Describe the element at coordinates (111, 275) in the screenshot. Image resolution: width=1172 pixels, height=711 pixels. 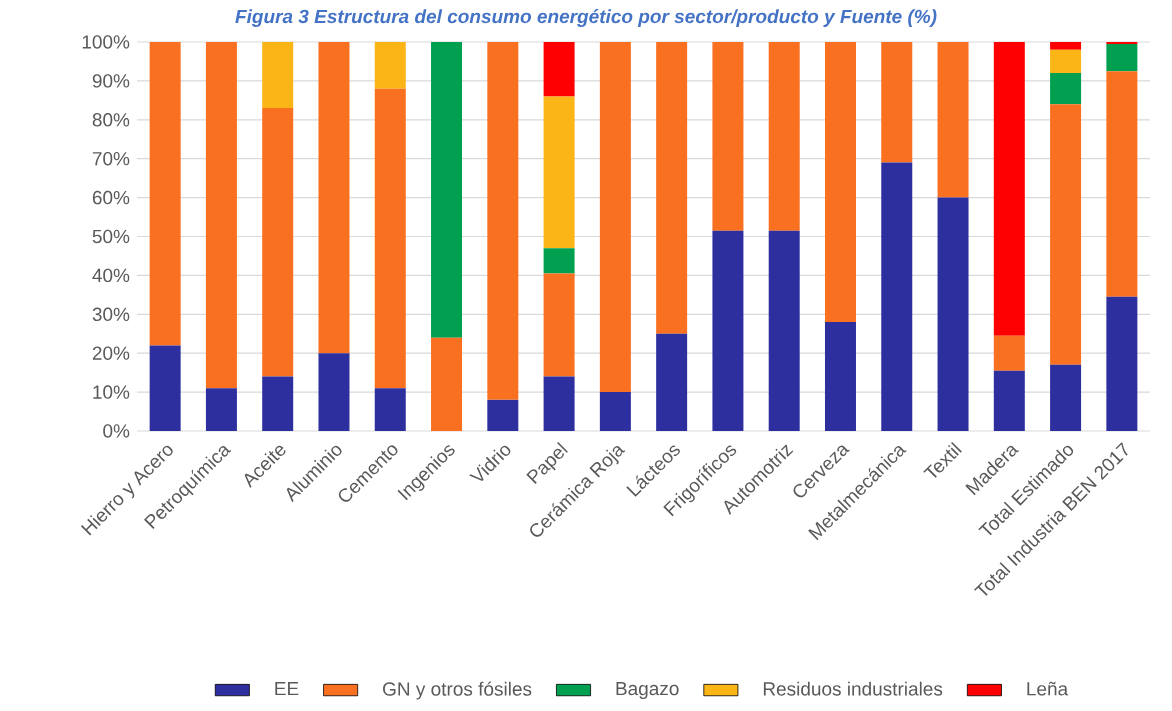
I see `y-tick-label: 40%` at that location.